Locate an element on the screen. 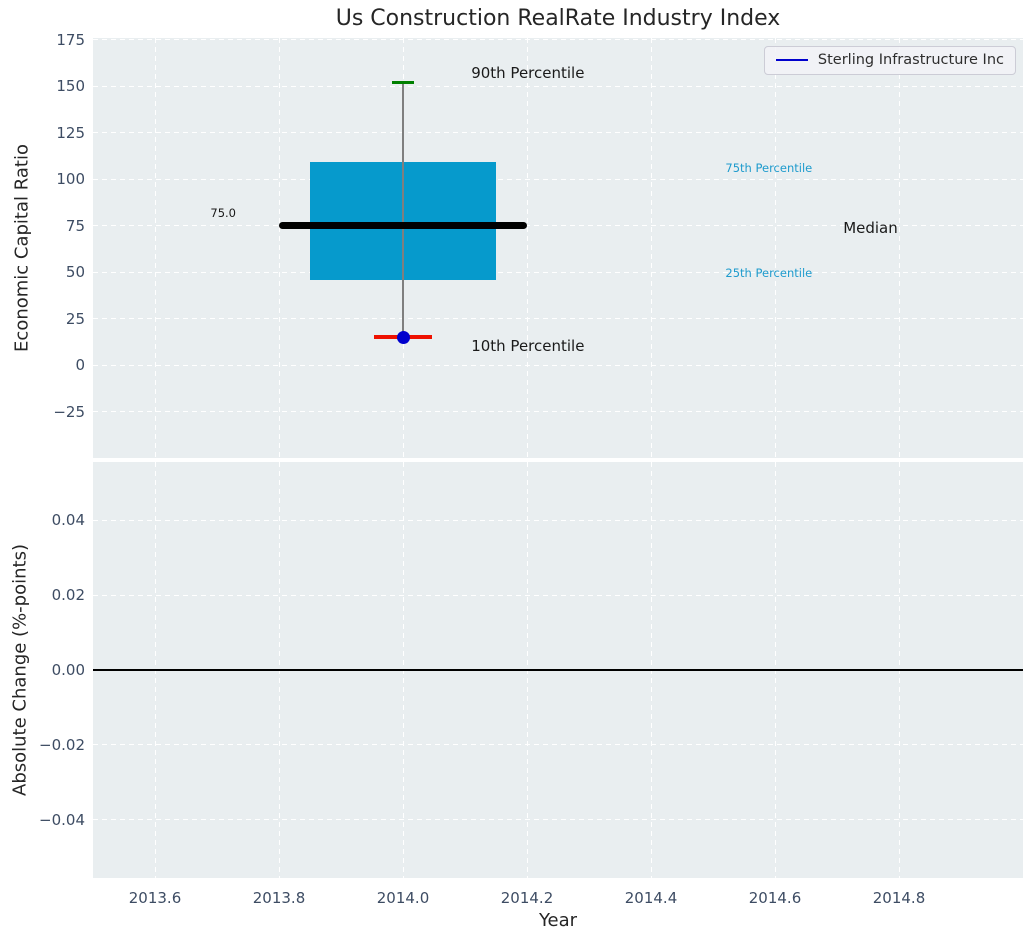 This screenshot has height=942, width=1034. annotation-25th-percentile: 25th Percentile is located at coordinates (769, 273).